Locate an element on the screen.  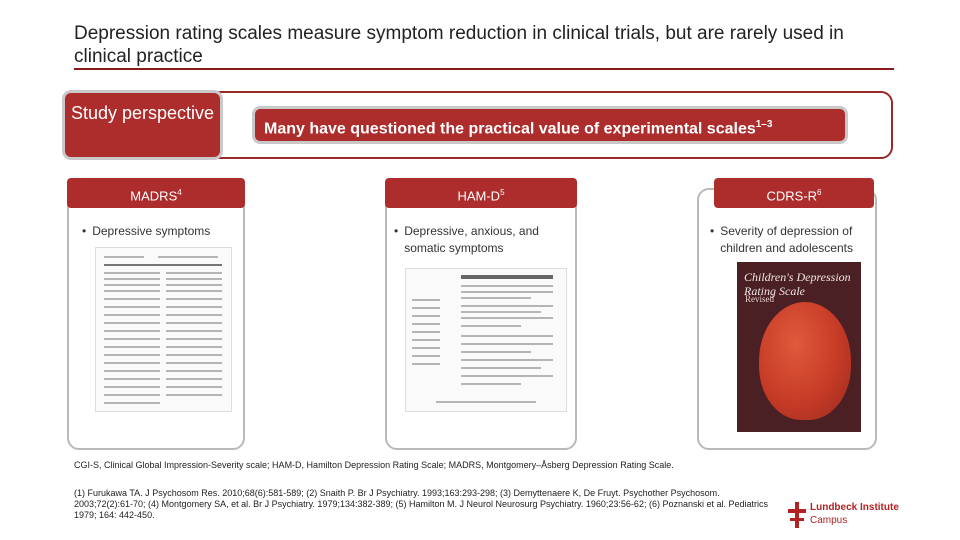
card-citation: 4 is located at coordinates (179, 192).